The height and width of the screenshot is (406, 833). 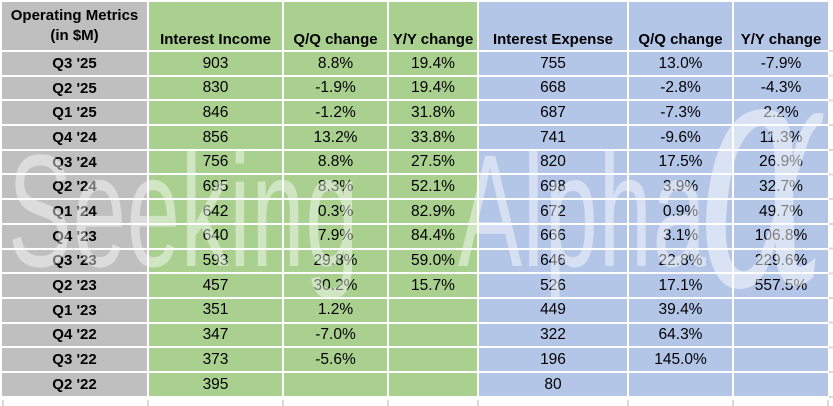 I want to click on corner-header-line1: Operating Metrics, so click(x=74, y=15).